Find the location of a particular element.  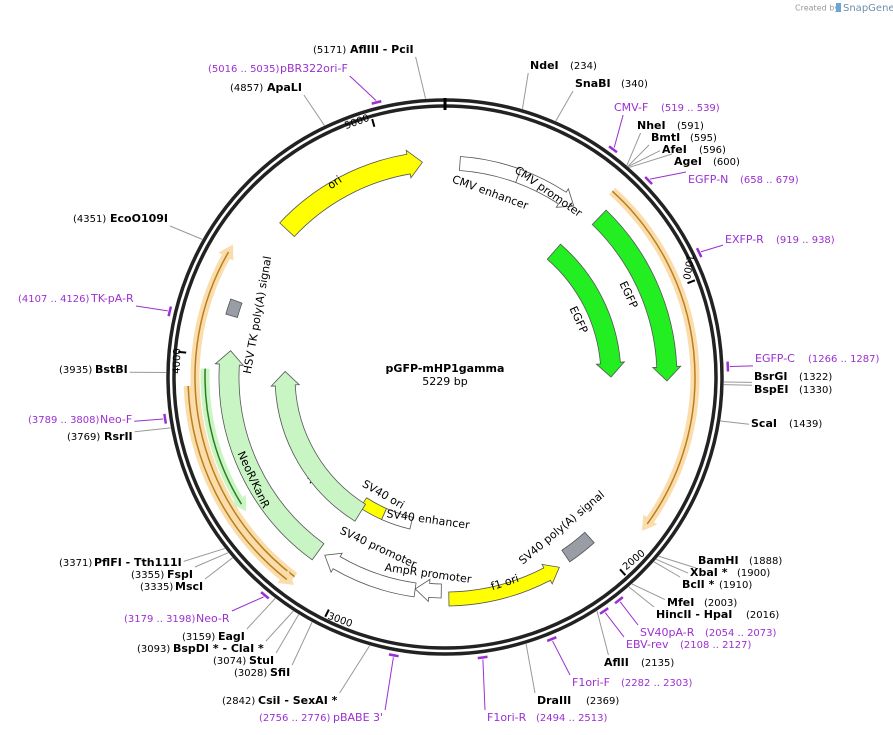

primer-range: (5016 .. 5035) is located at coordinates (244, 69).